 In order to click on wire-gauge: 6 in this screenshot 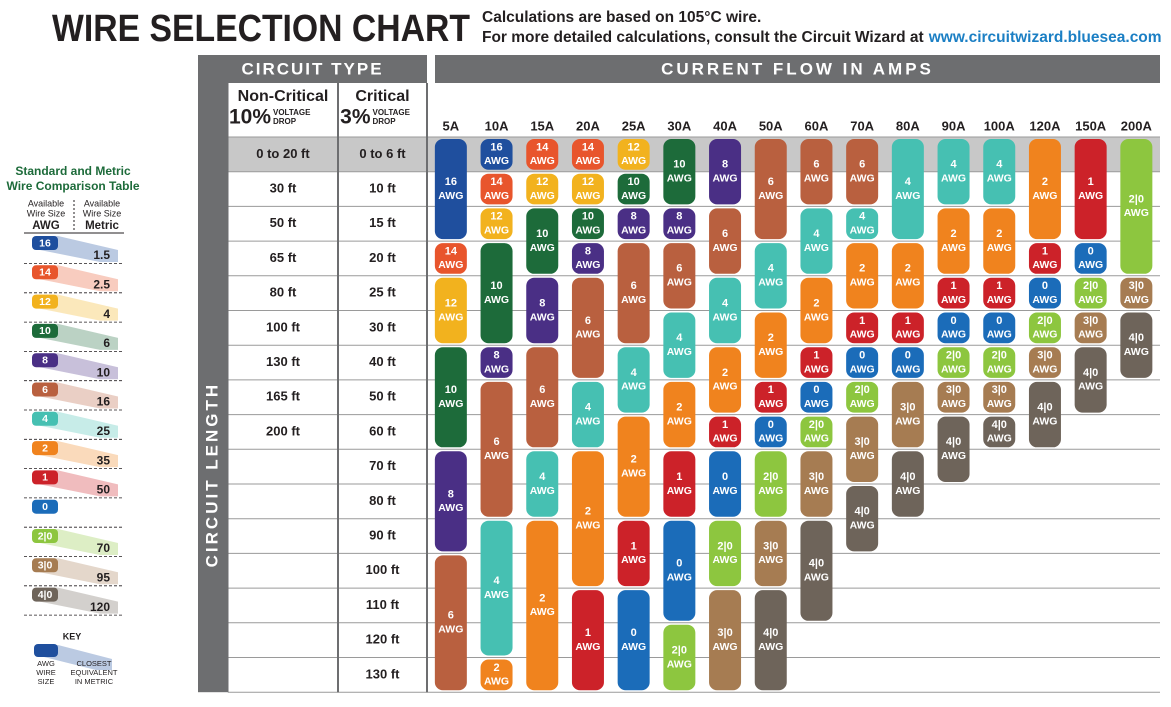, I will do `click(816, 165)`.